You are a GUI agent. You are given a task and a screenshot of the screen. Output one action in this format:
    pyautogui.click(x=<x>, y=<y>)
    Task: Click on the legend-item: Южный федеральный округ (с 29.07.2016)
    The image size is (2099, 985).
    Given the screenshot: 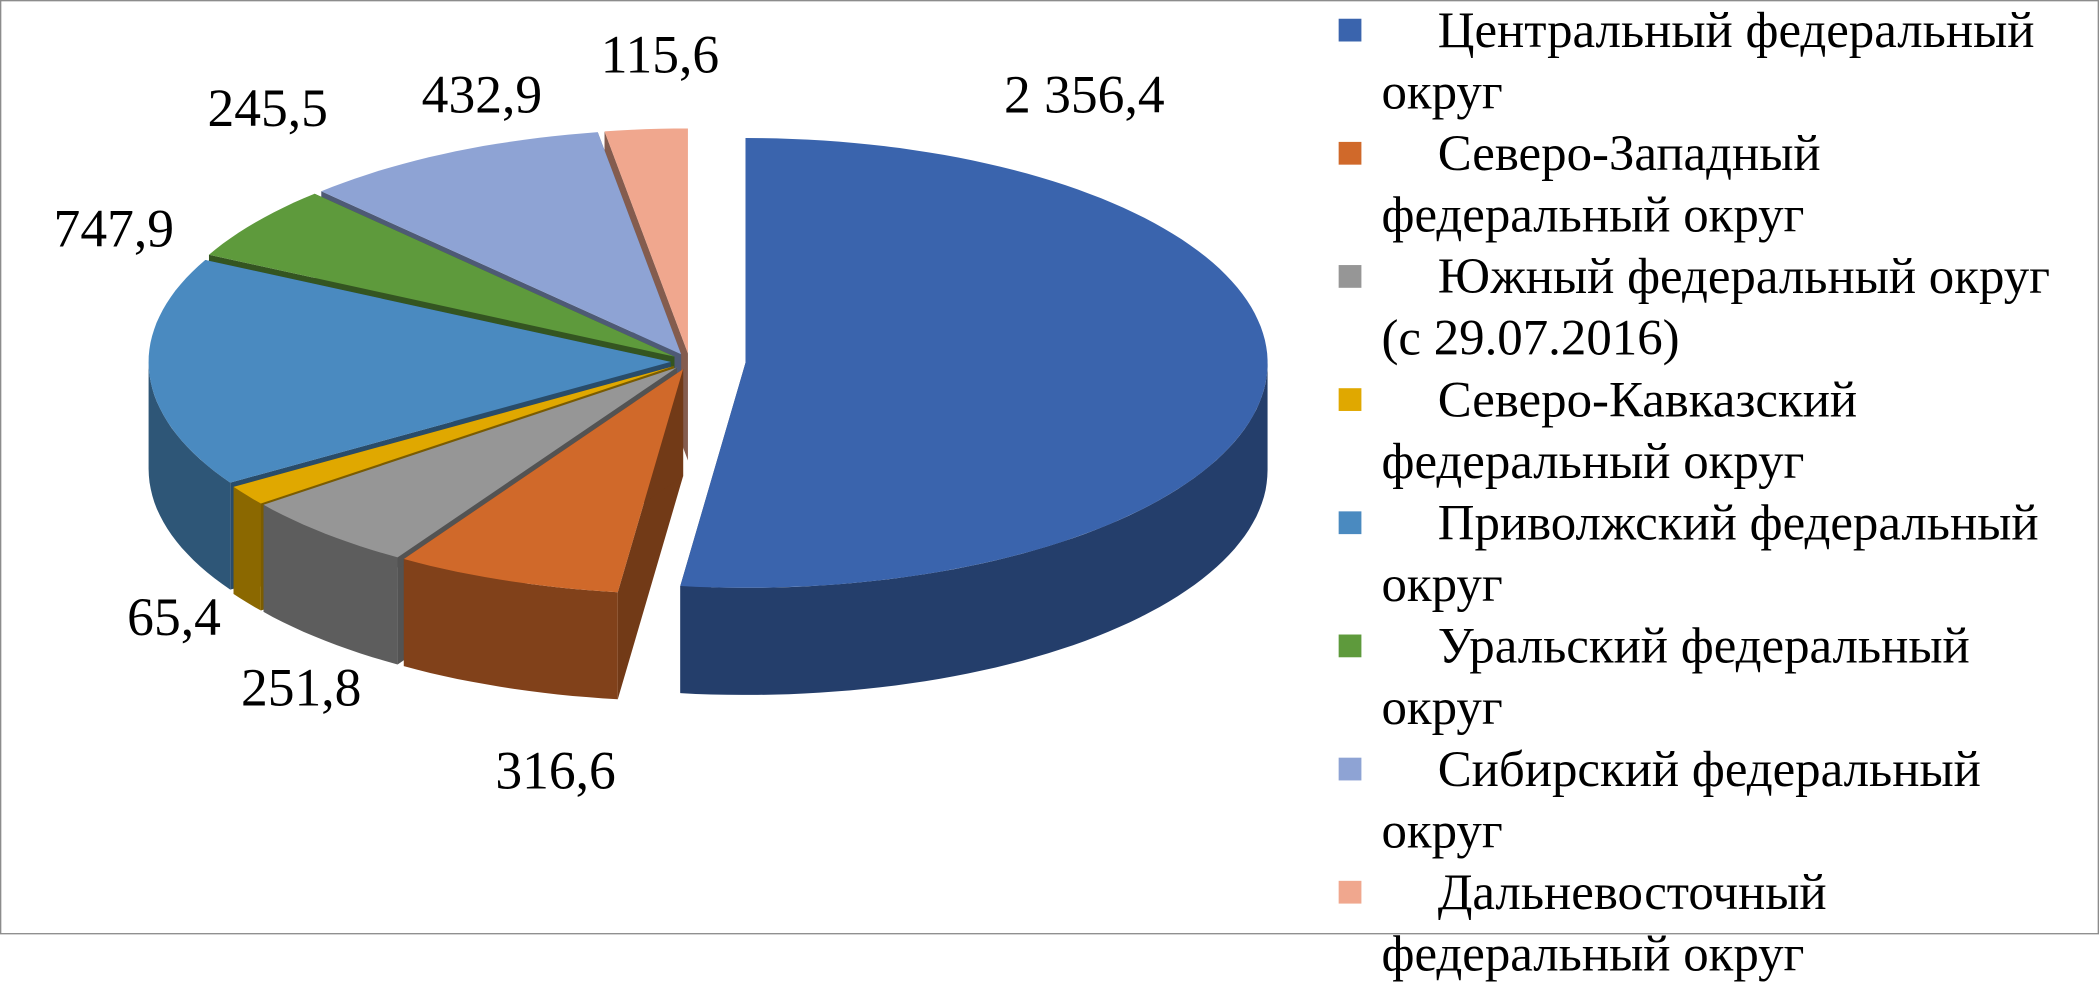 What is the action you would take?
    pyautogui.click(x=1718, y=307)
    